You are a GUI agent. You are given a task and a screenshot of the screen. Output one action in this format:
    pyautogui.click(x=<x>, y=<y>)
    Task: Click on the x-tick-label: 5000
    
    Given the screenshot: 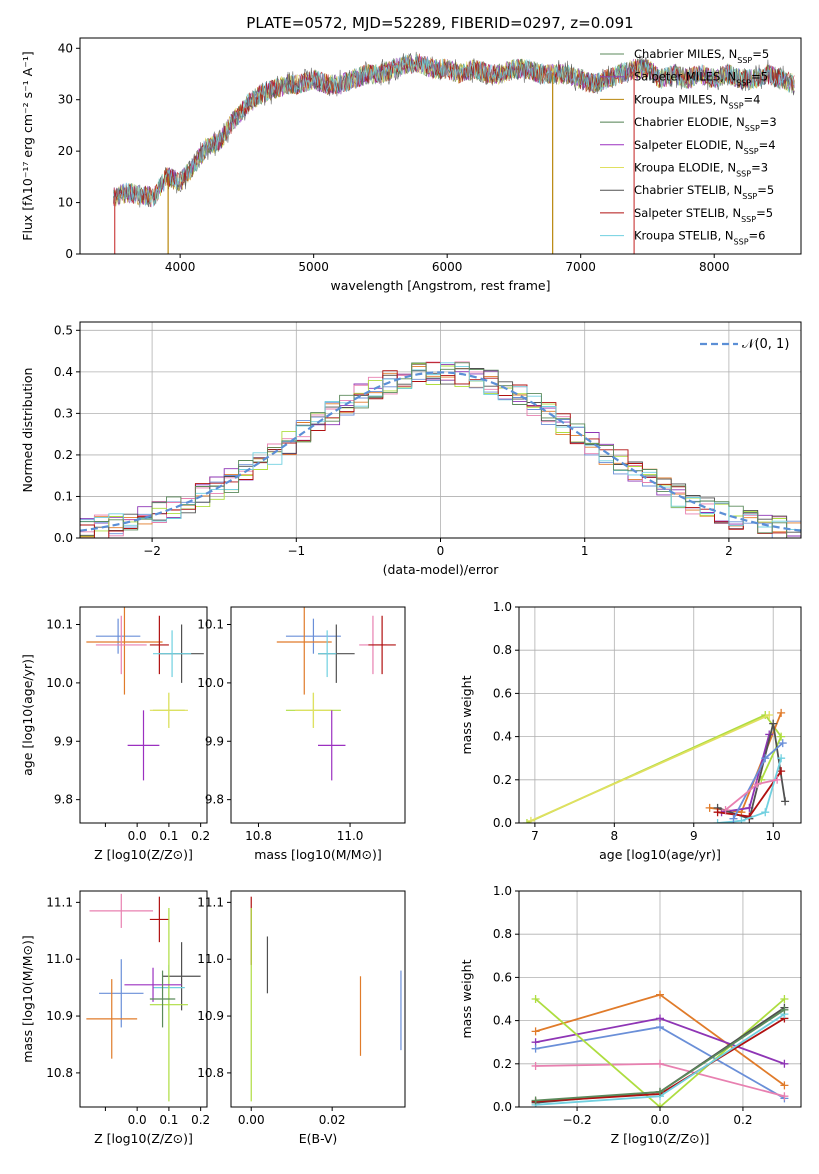 What is the action you would take?
    pyautogui.click(x=313, y=267)
    